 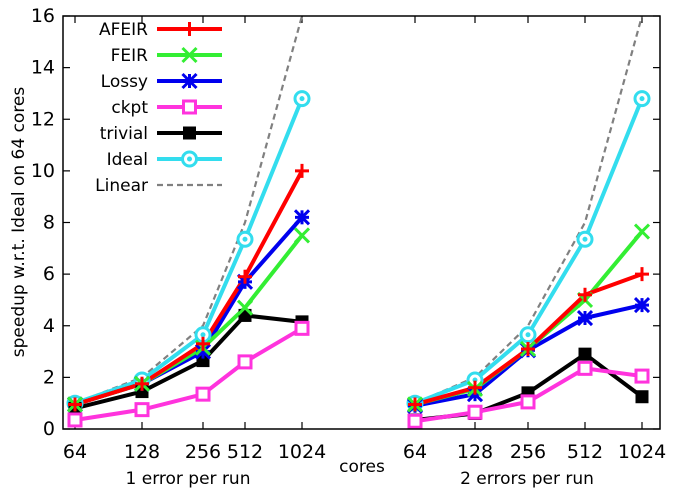 What do you see at coordinates (164, 160) in the screenshot?
I see `legend-item-ideal: Ideal` at bounding box center [164, 160].